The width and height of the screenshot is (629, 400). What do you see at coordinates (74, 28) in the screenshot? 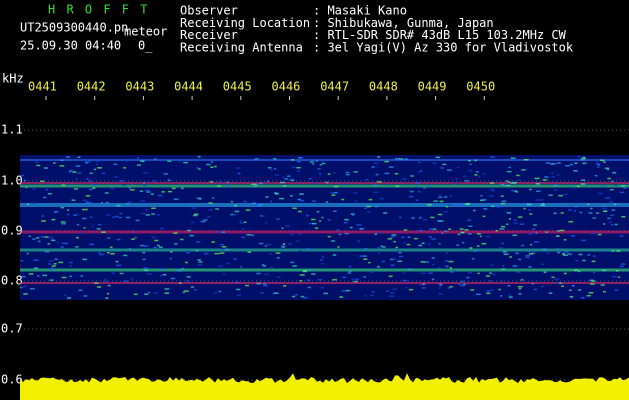
I see `file-name: UT2509300440.pn` at bounding box center [74, 28].